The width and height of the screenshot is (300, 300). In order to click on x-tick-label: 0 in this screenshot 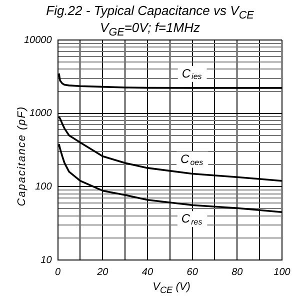, I will do `click(58, 272)`.